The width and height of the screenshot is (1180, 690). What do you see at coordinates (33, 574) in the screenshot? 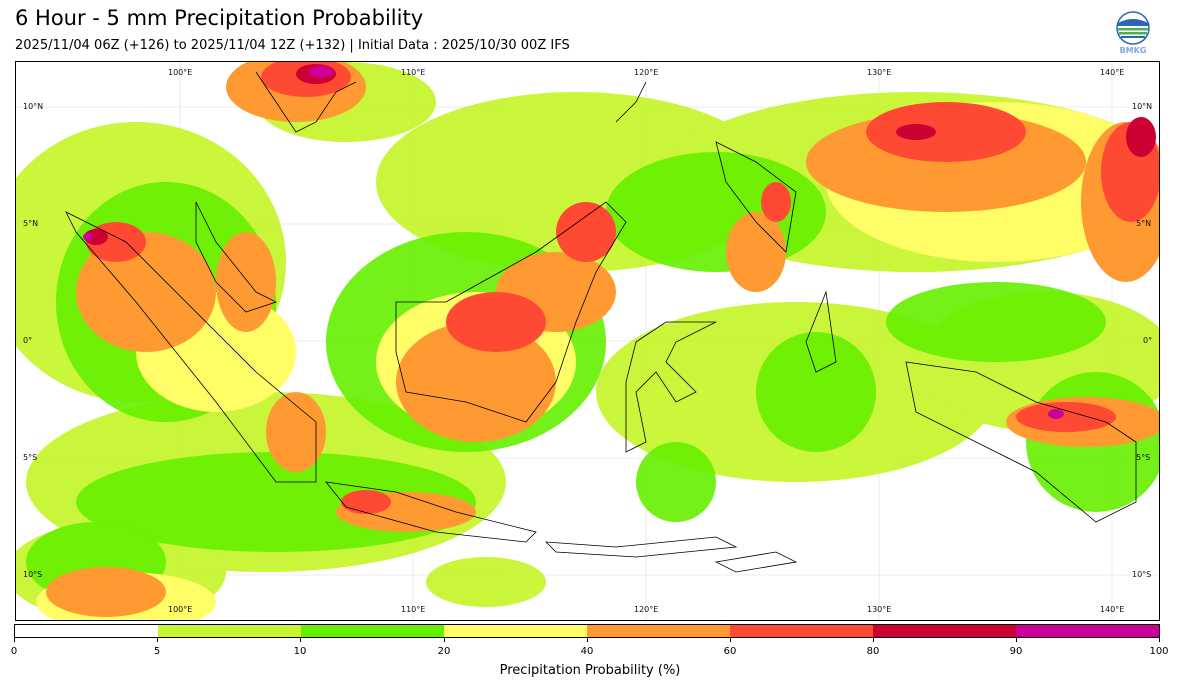
I see `lat-label-10s-left: 10°S` at bounding box center [33, 574].